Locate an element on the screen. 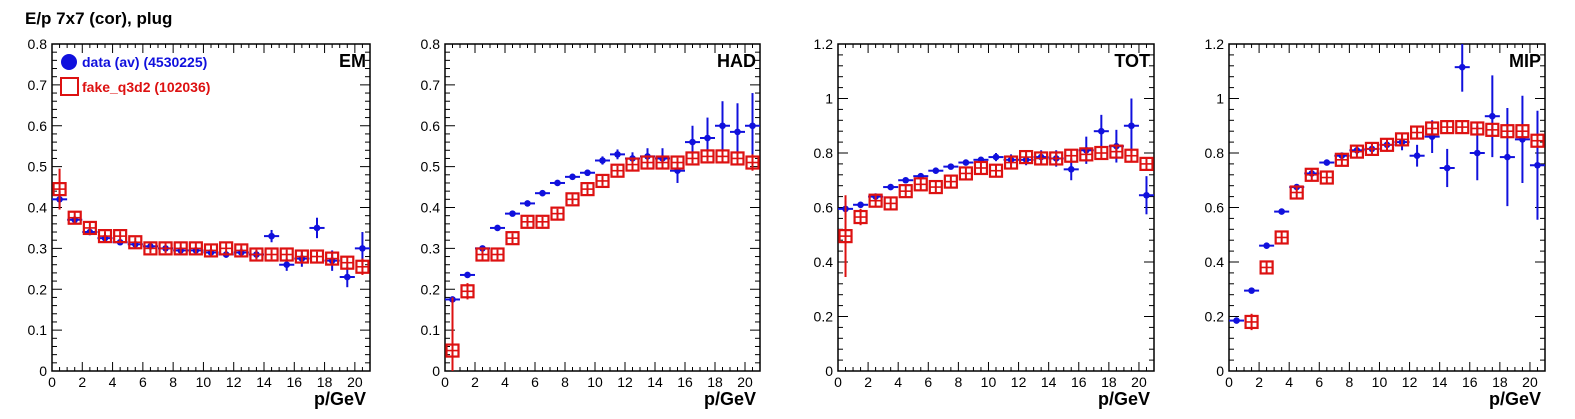 The width and height of the screenshot is (1575, 419). y-tick-label: 1.2 is located at coordinates (824, 44).